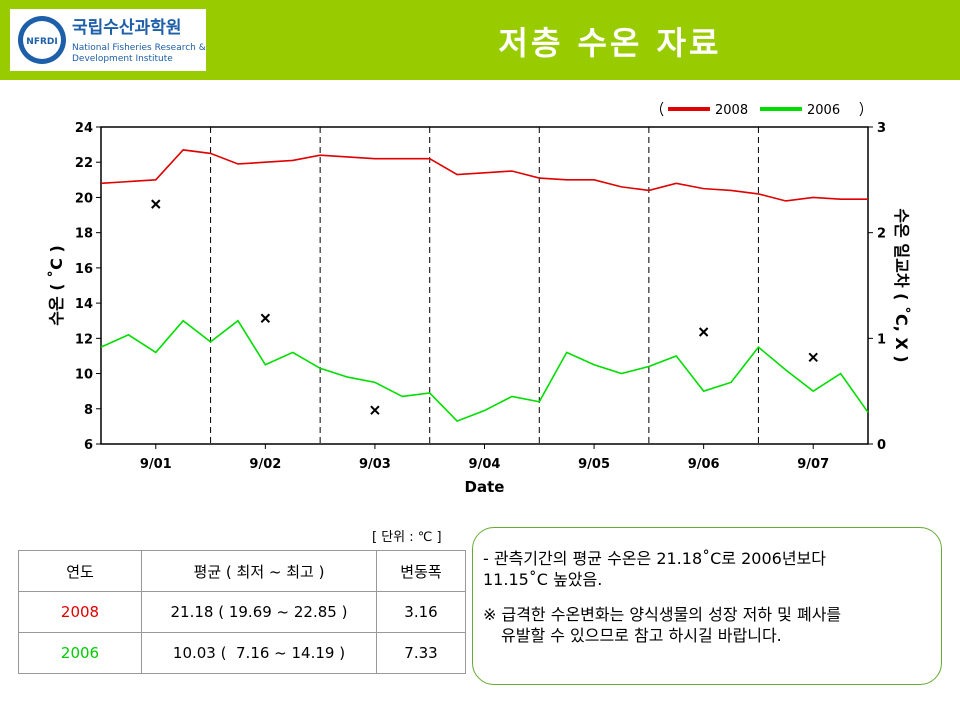 This screenshot has width=960, height=720. What do you see at coordinates (84, 234) in the screenshot?
I see `y-tick-label: 18` at bounding box center [84, 234].